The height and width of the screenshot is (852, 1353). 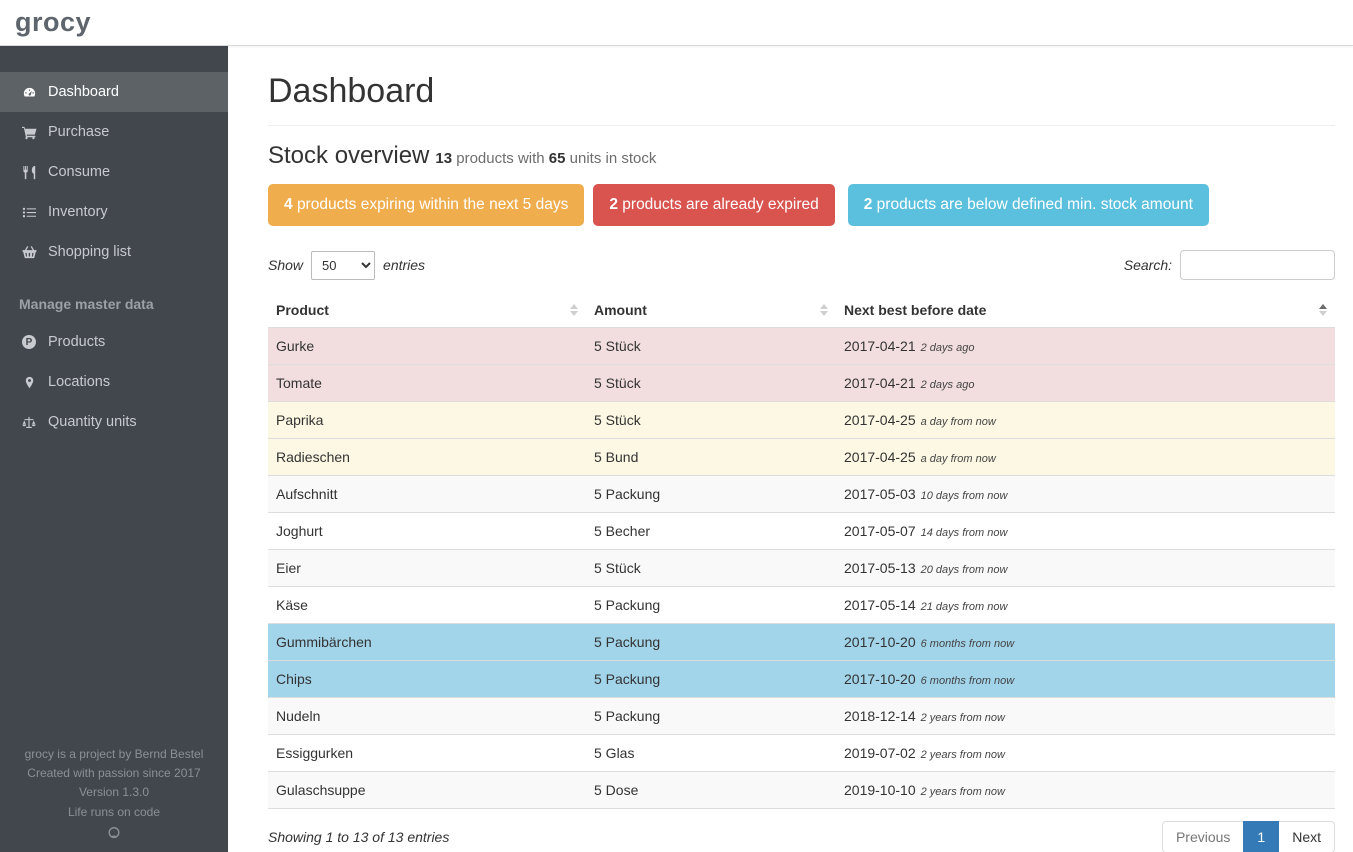 What do you see at coordinates (92, 422) in the screenshot?
I see `sidebar-item-label: Quantity units` at bounding box center [92, 422].